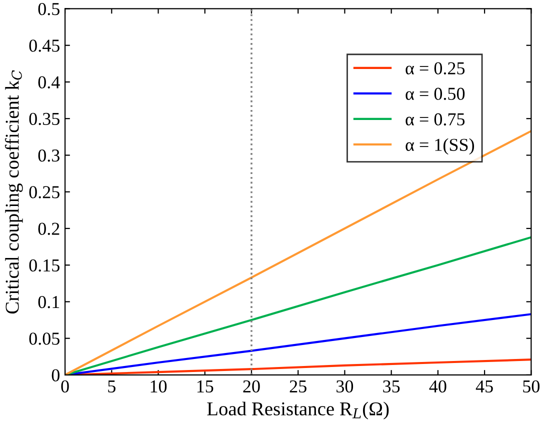 The image size is (542, 436). I want to click on y-tick-label: 0.1, so click(49, 302).